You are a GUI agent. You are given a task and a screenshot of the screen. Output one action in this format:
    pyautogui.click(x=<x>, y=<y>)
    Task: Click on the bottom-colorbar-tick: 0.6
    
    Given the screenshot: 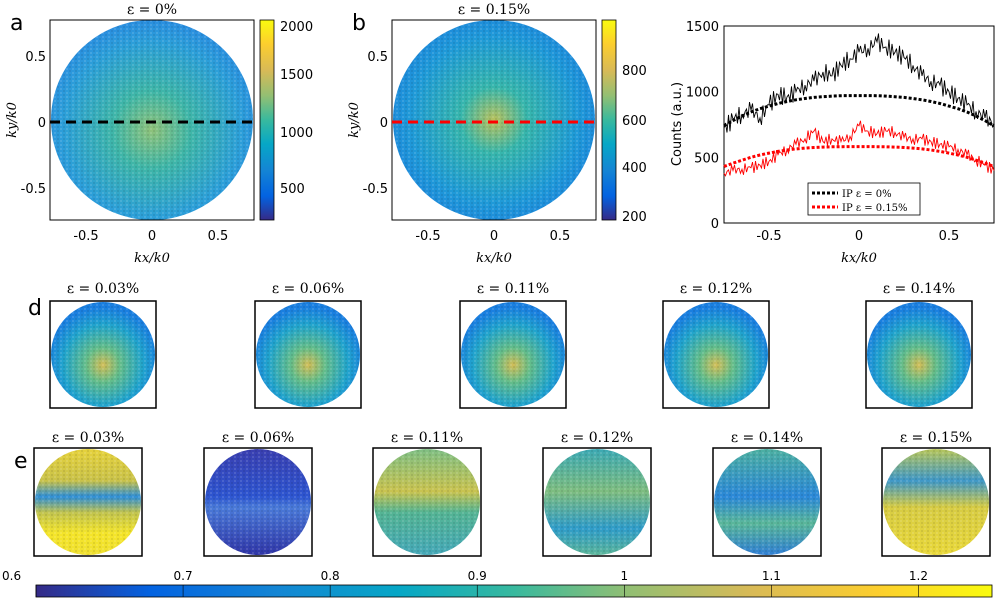 What is the action you would take?
    pyautogui.click(x=11, y=576)
    